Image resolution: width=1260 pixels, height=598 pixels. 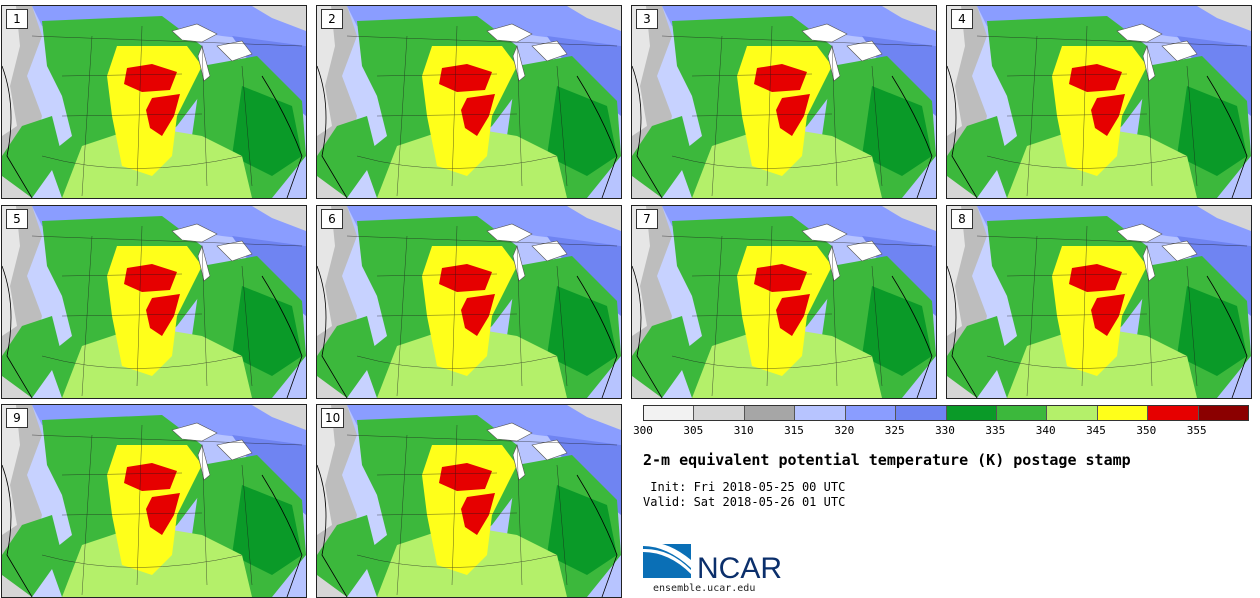 What do you see at coordinates (332, 19) in the screenshot?
I see `member-number-label: 2` at bounding box center [332, 19].